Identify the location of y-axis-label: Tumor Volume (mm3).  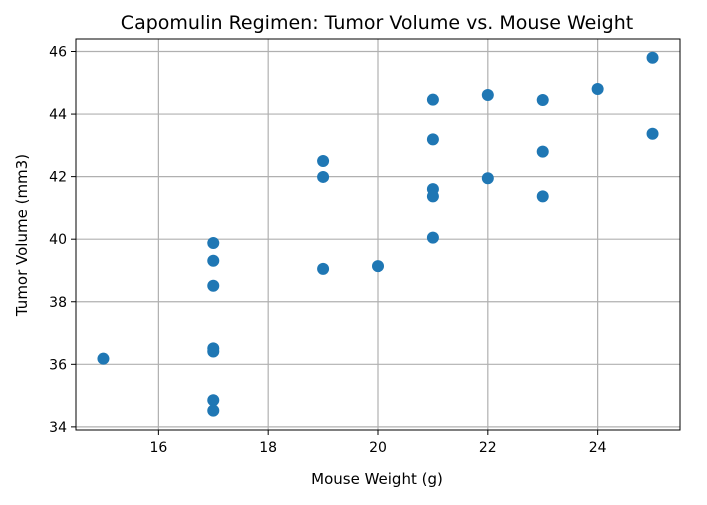
(22, 235).